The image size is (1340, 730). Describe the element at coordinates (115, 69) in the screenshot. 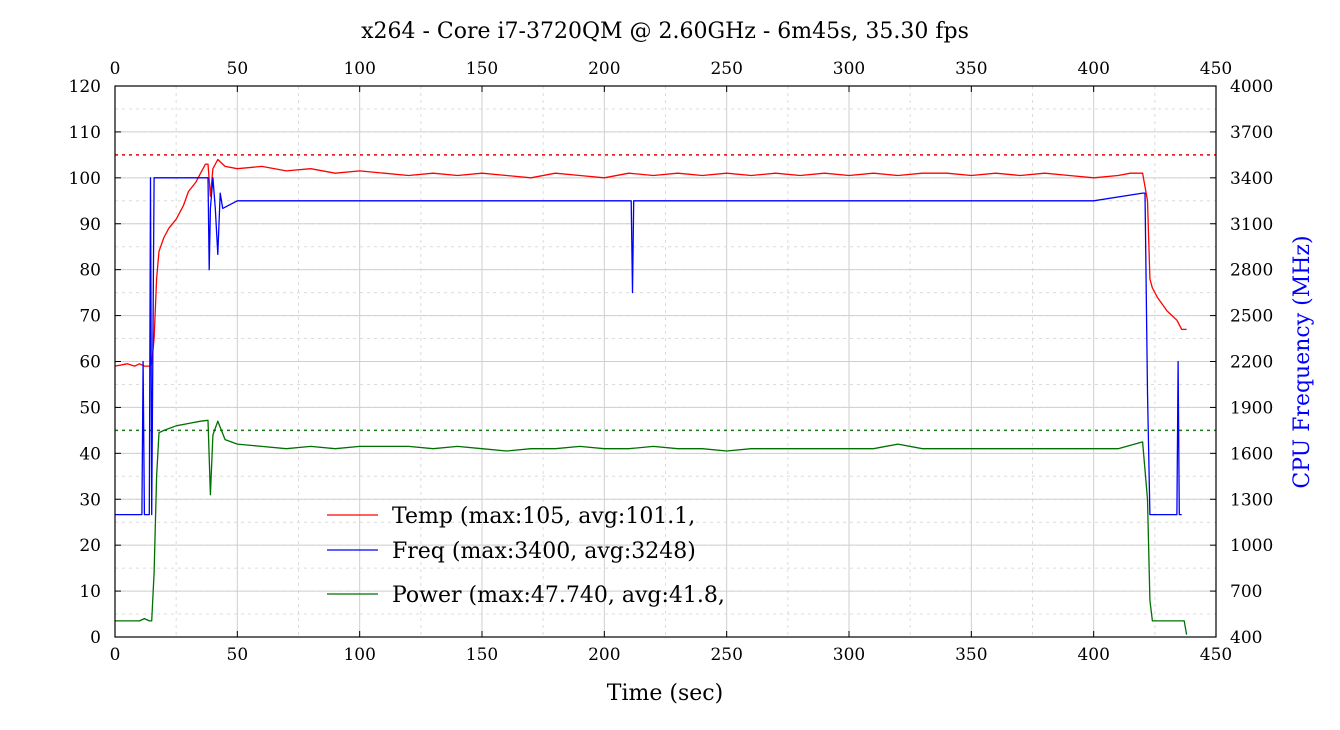

I see `x-top-tick-label: 0` at that location.